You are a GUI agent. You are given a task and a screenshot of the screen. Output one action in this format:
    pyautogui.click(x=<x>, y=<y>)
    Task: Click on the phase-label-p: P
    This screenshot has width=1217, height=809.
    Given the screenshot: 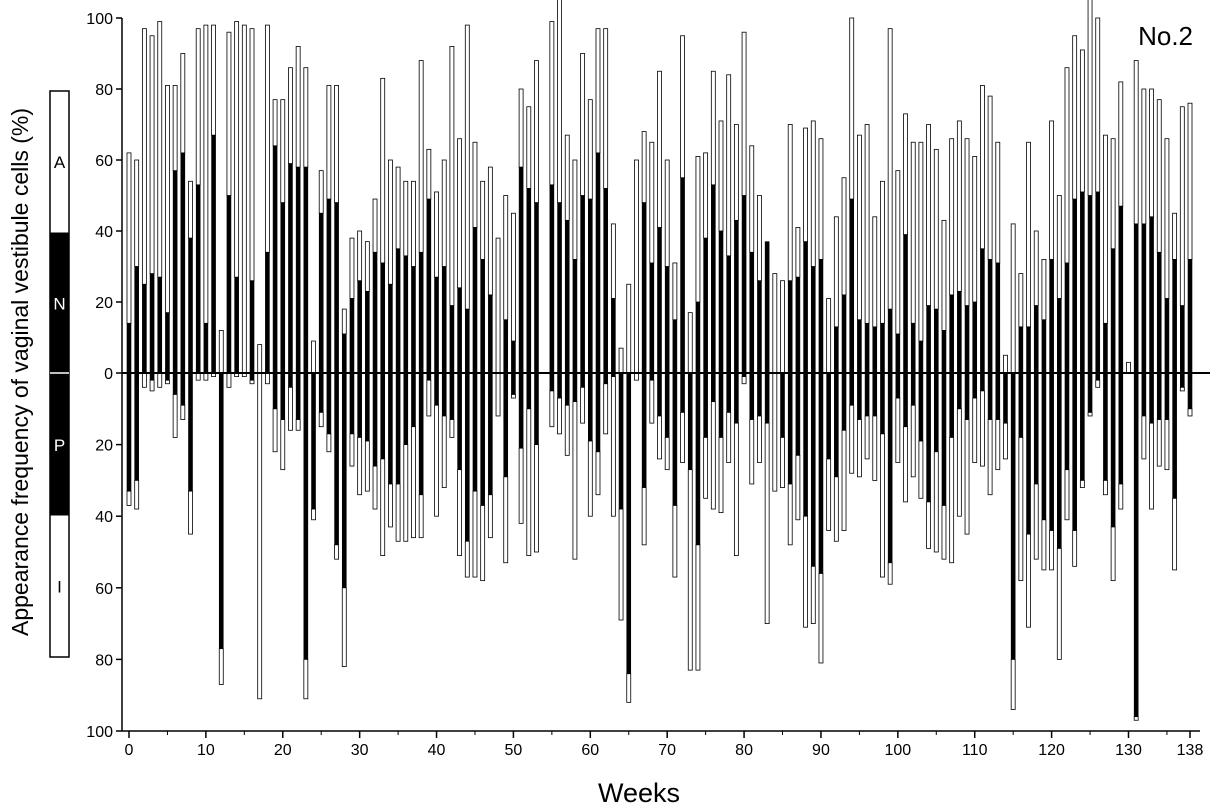 What is the action you would take?
    pyautogui.click(x=59, y=445)
    